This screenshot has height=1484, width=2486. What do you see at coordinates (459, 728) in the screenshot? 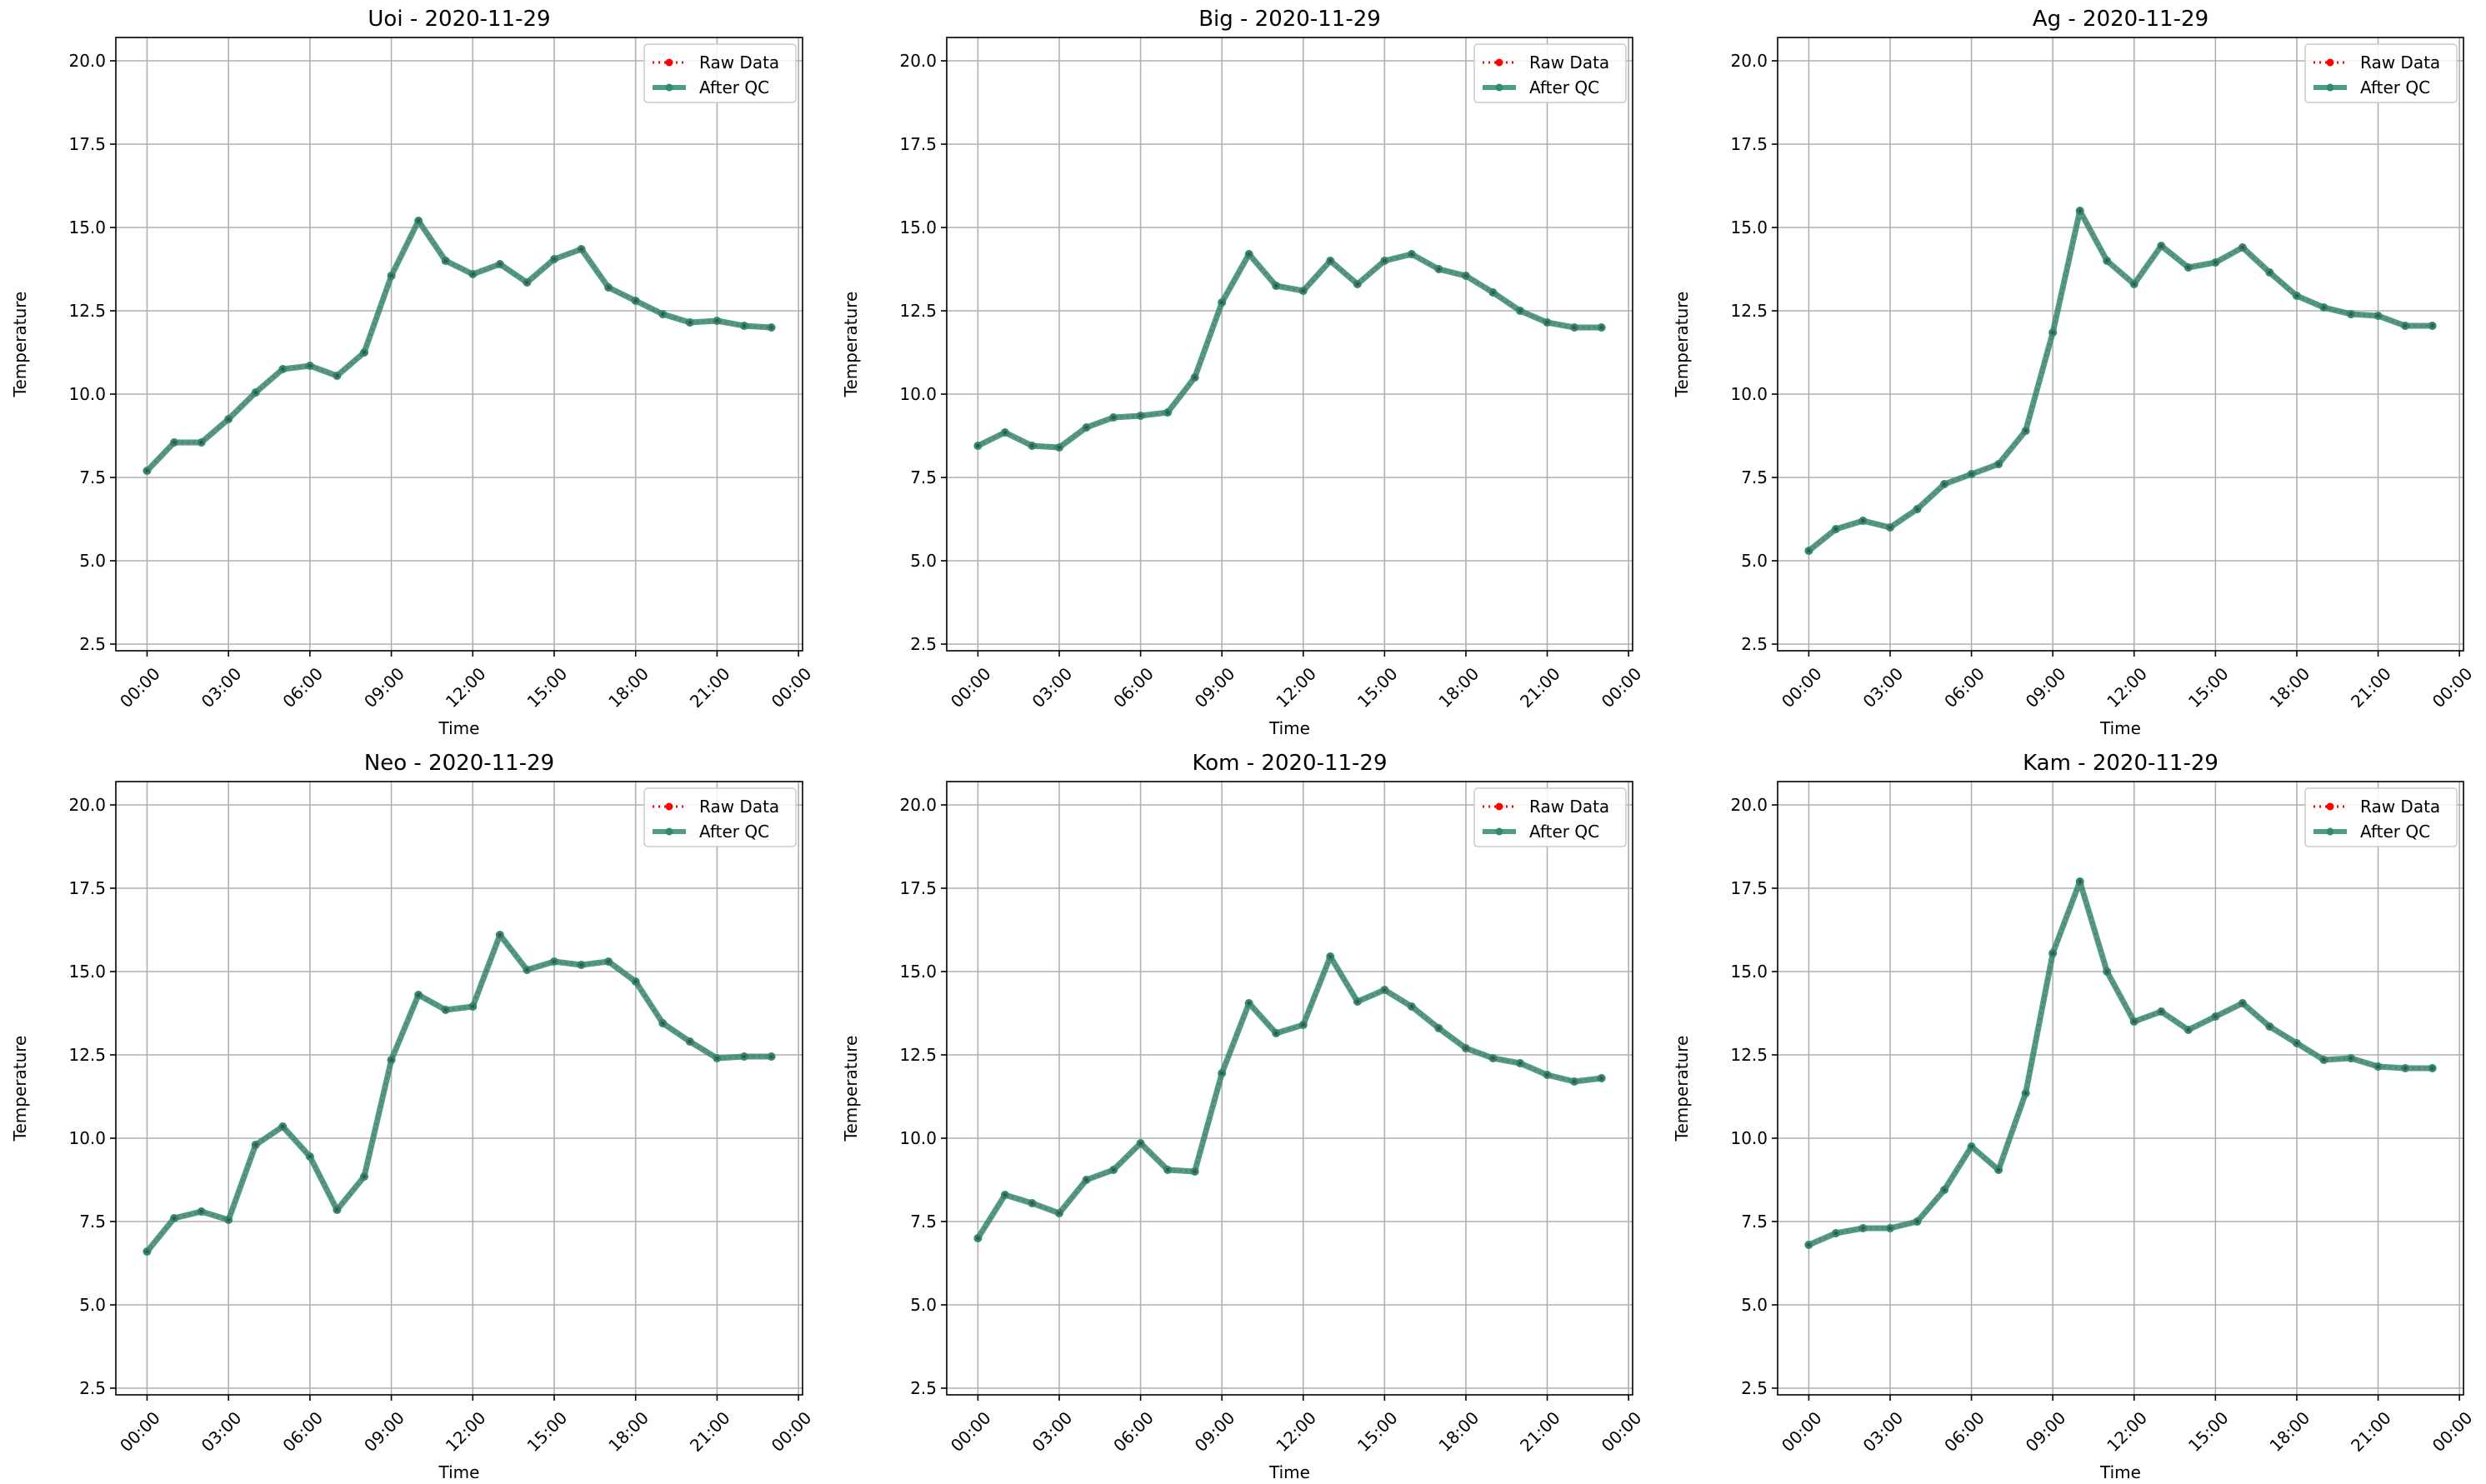
I see `x-axis-label: Time` at bounding box center [459, 728].